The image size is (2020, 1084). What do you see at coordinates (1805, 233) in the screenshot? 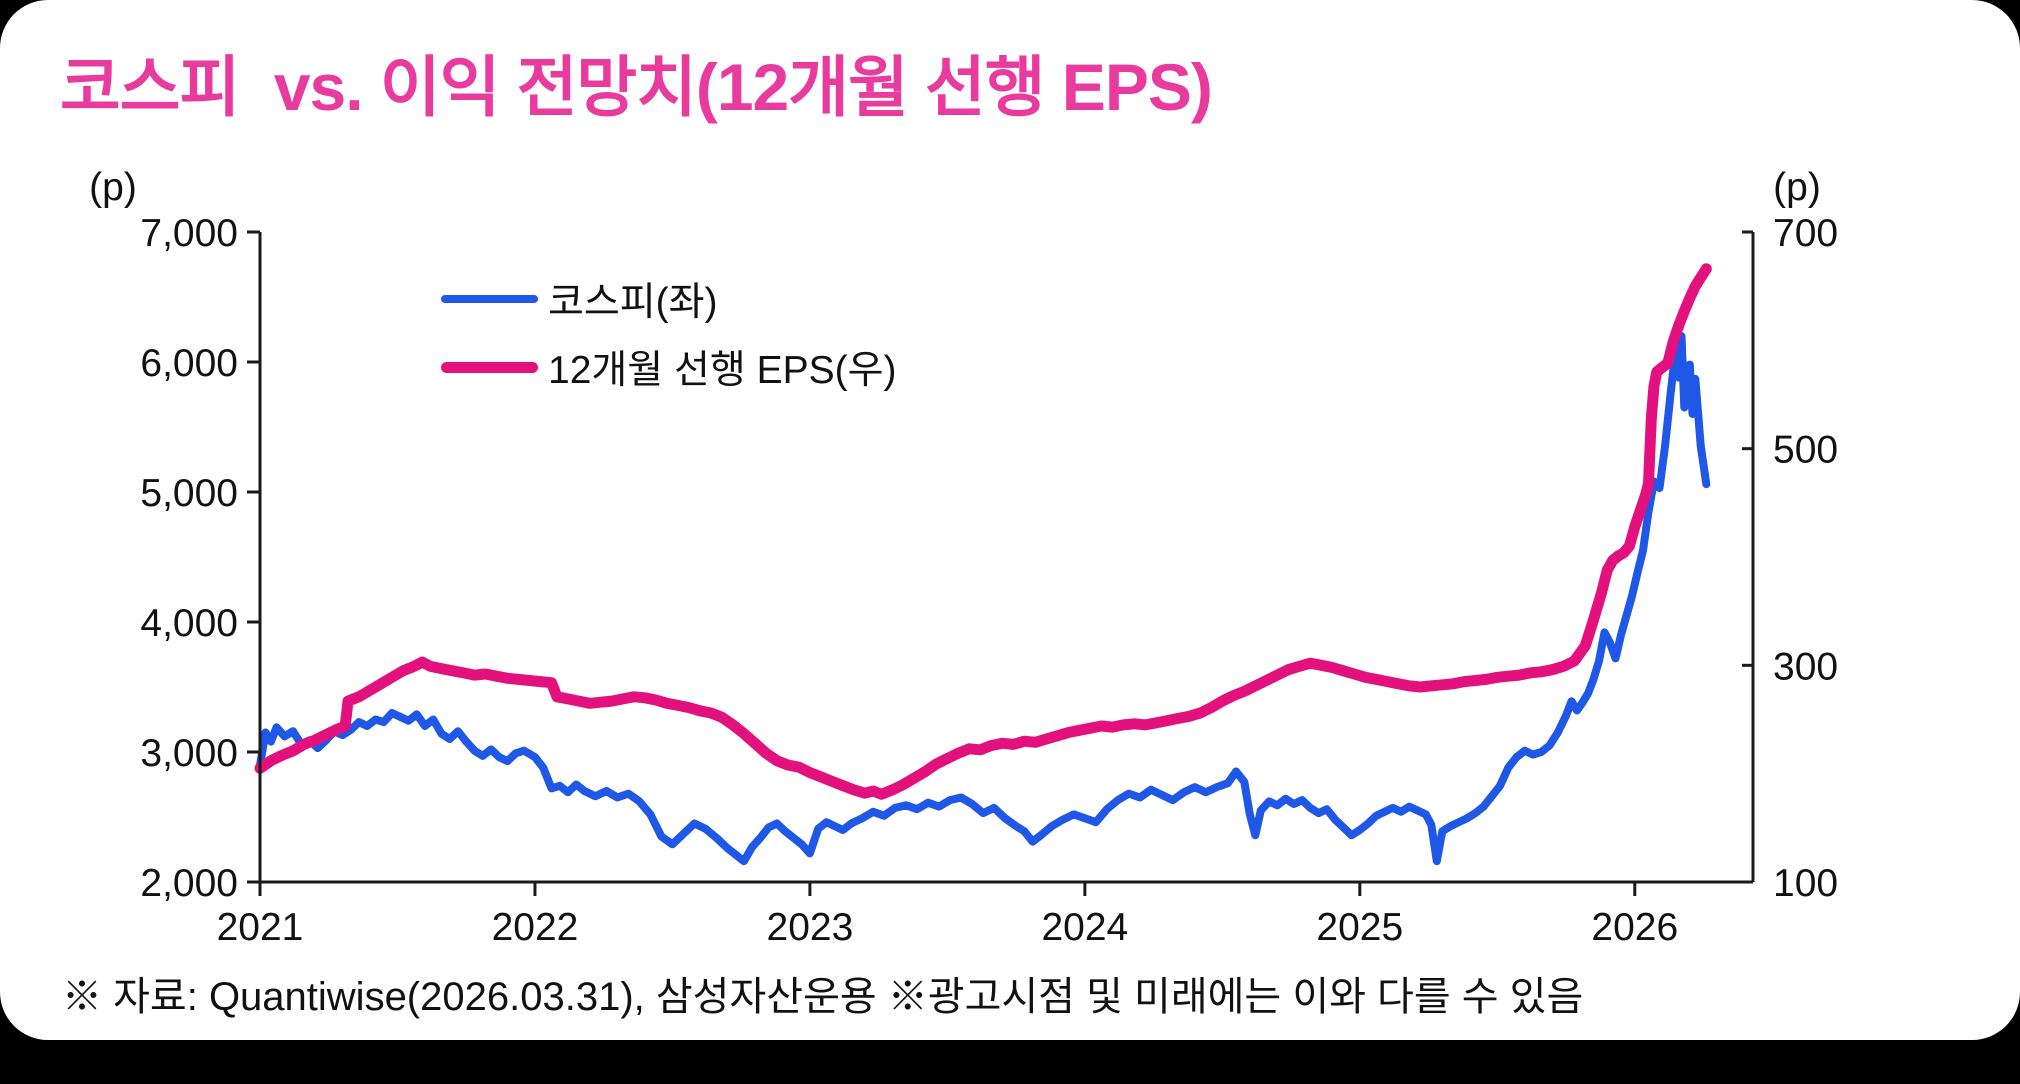
I see `right-tick-label: 700` at bounding box center [1805, 233].